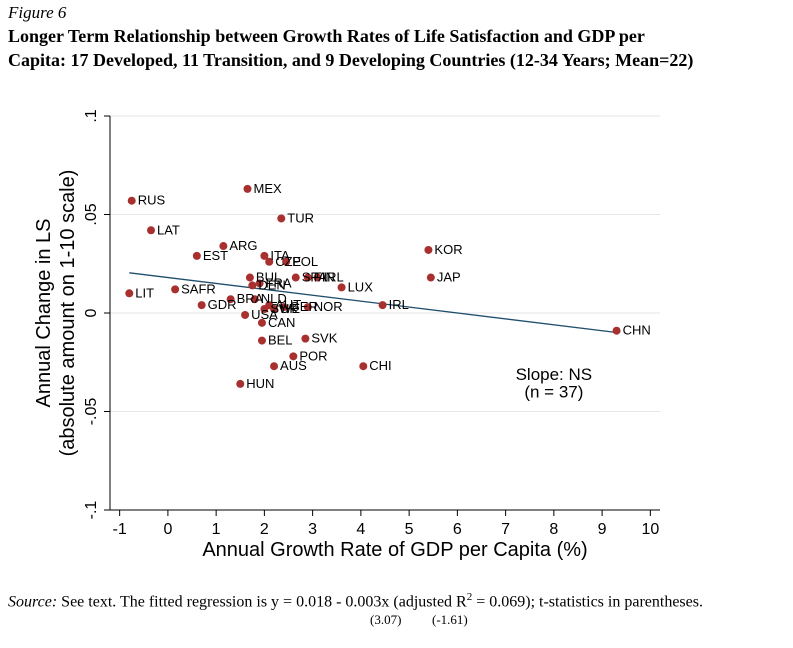  I want to click on x-tick-label-11: 10, so click(650, 529).